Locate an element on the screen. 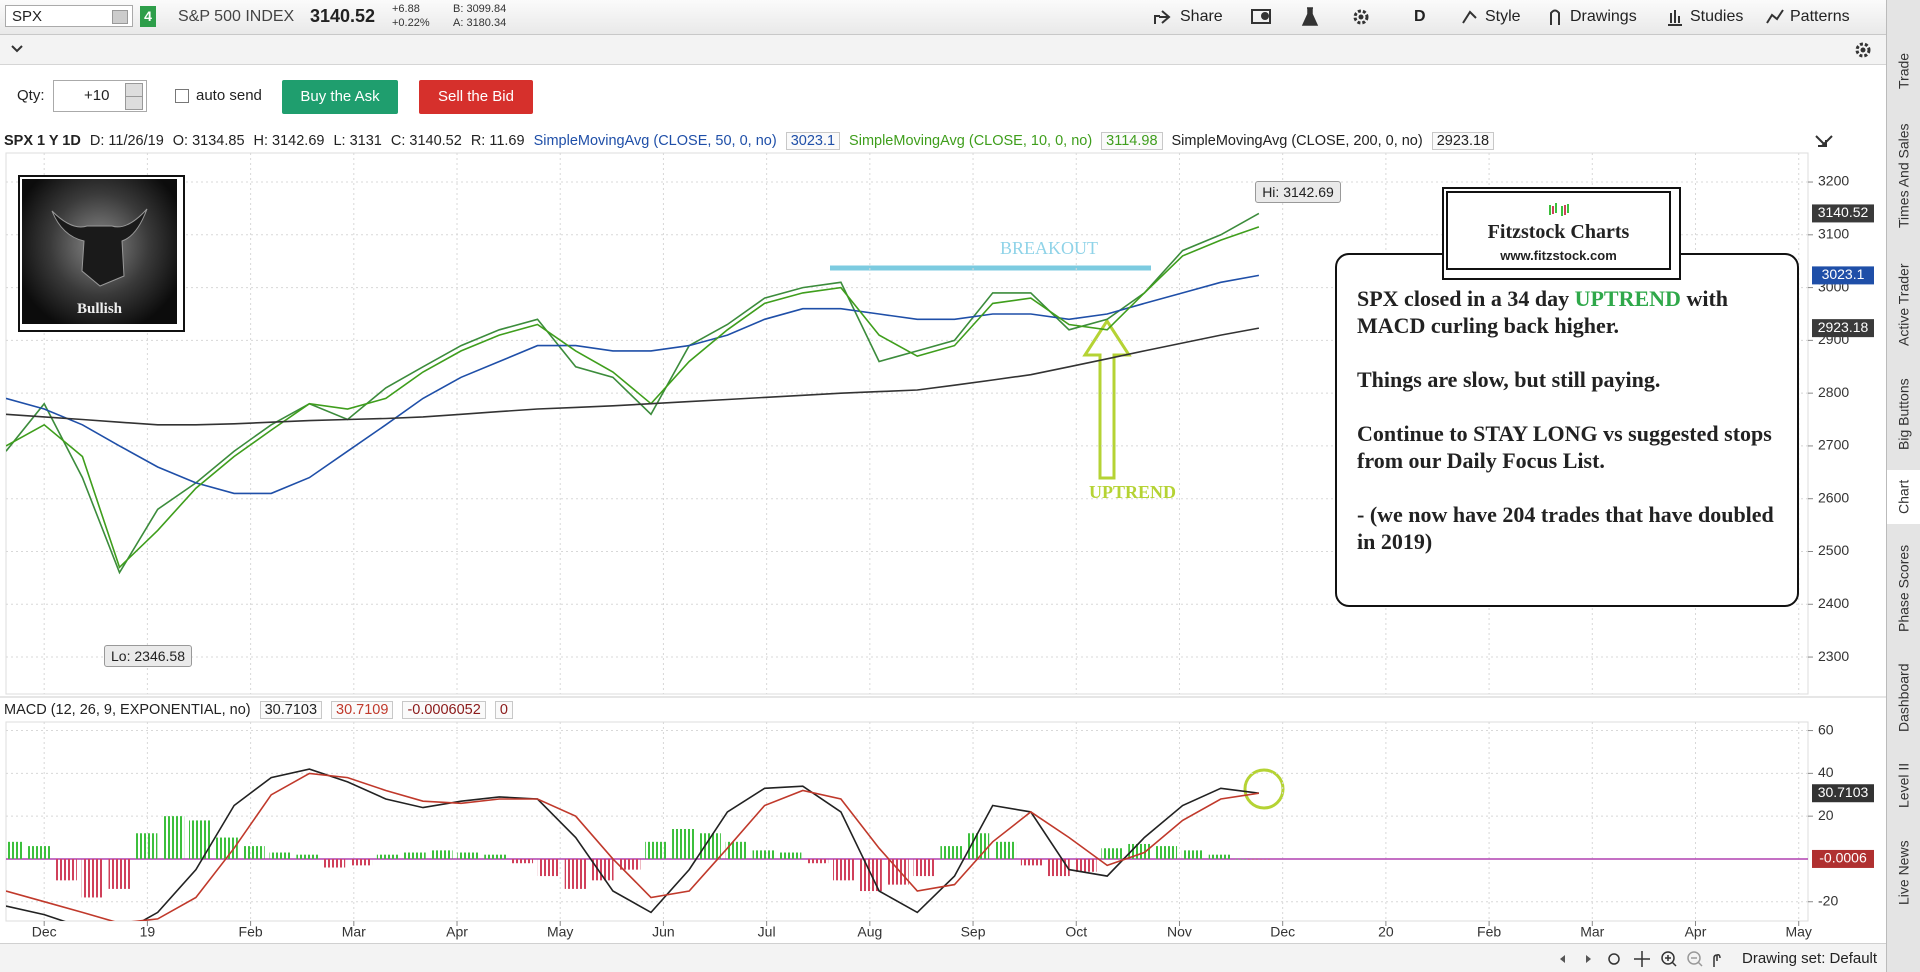 The width and height of the screenshot is (1920, 972). sidebar-tab: Trade is located at coordinates (1903, 71).